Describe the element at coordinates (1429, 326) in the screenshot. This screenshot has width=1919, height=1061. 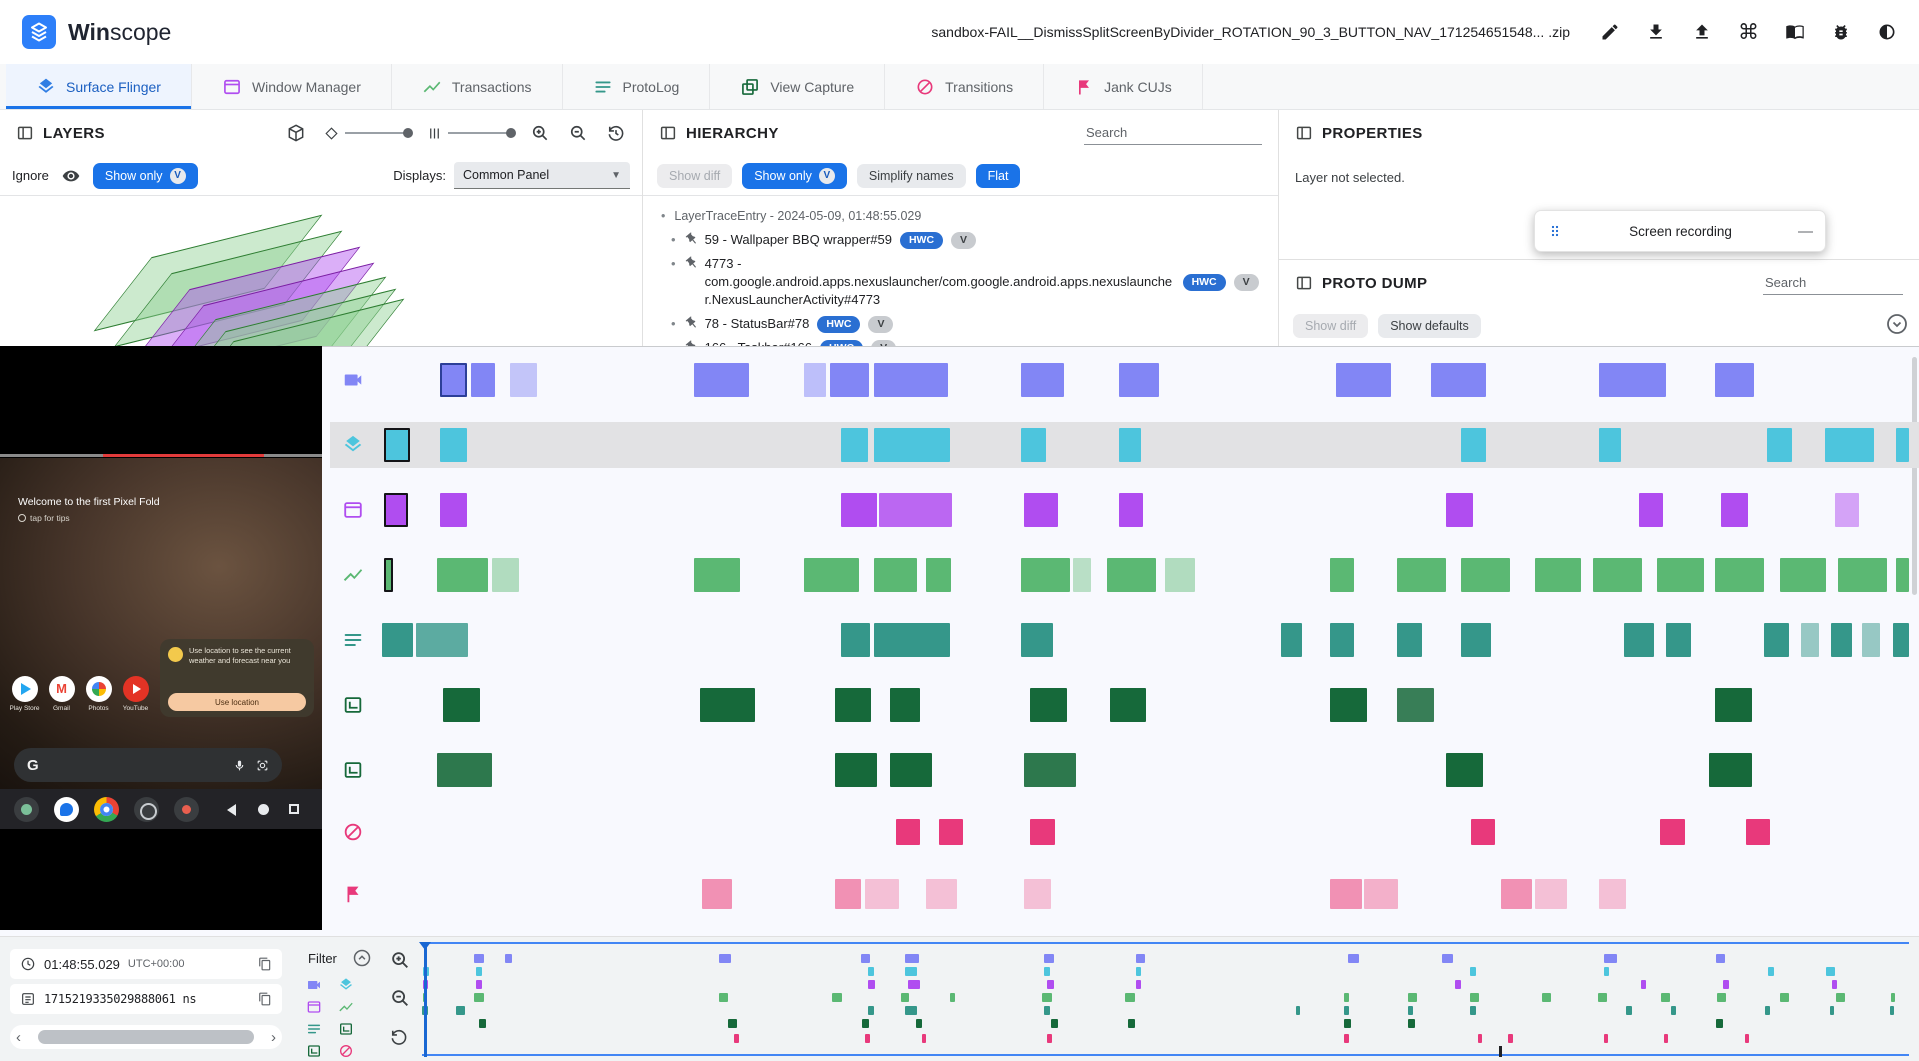
I see `show-defaults-button: Show defaults` at that location.